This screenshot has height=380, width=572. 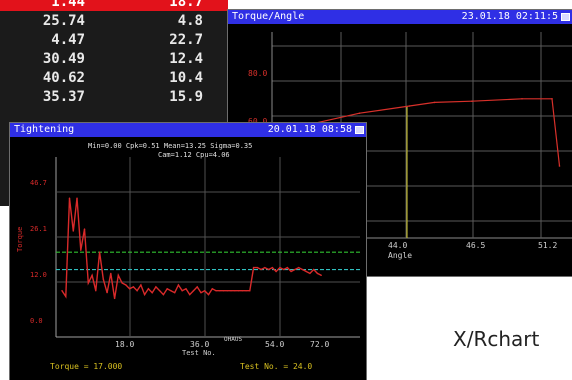 I want to click on torque-window-titlebar: Torque/Angle 23.01.18 02:11:5, so click(x=400, y=17).